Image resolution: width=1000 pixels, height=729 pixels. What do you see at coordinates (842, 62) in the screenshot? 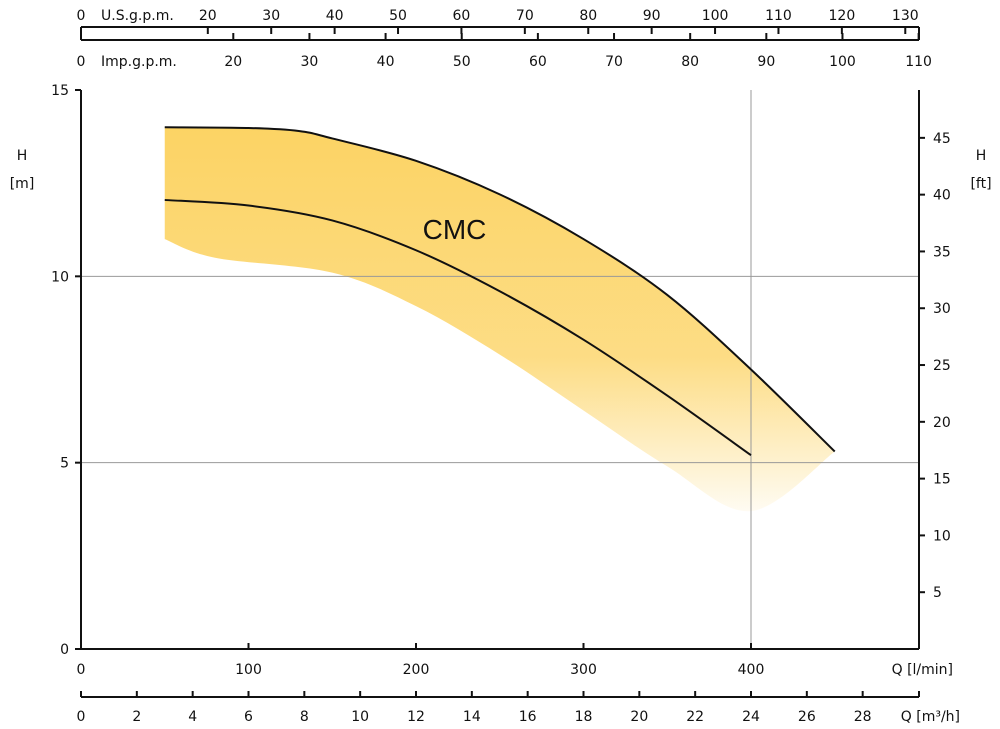
I see `top-imp-tick-label: 100` at bounding box center [842, 62].